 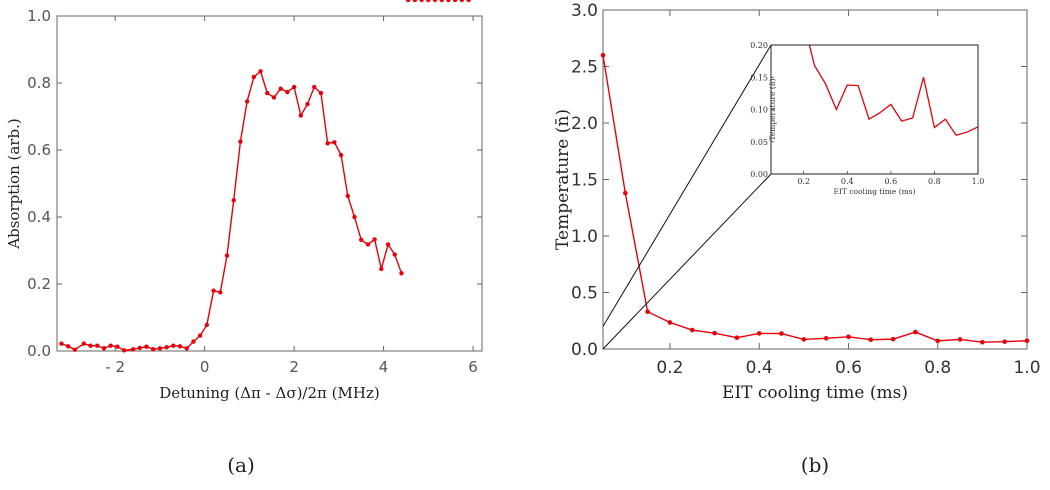 What do you see at coordinates (890, 181) in the screenshot?
I see `inset-xtick-label: 0.6` at bounding box center [890, 181].